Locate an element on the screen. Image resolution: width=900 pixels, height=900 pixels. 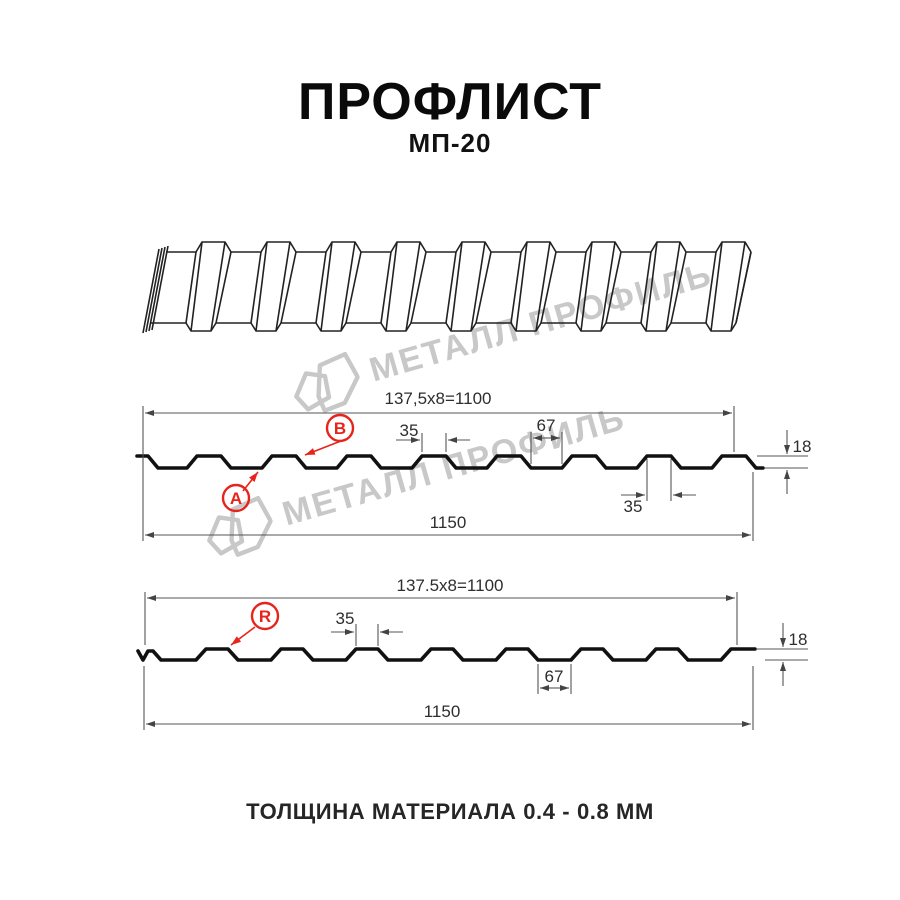
sheet-3d-view is located at coordinates (447, 287).